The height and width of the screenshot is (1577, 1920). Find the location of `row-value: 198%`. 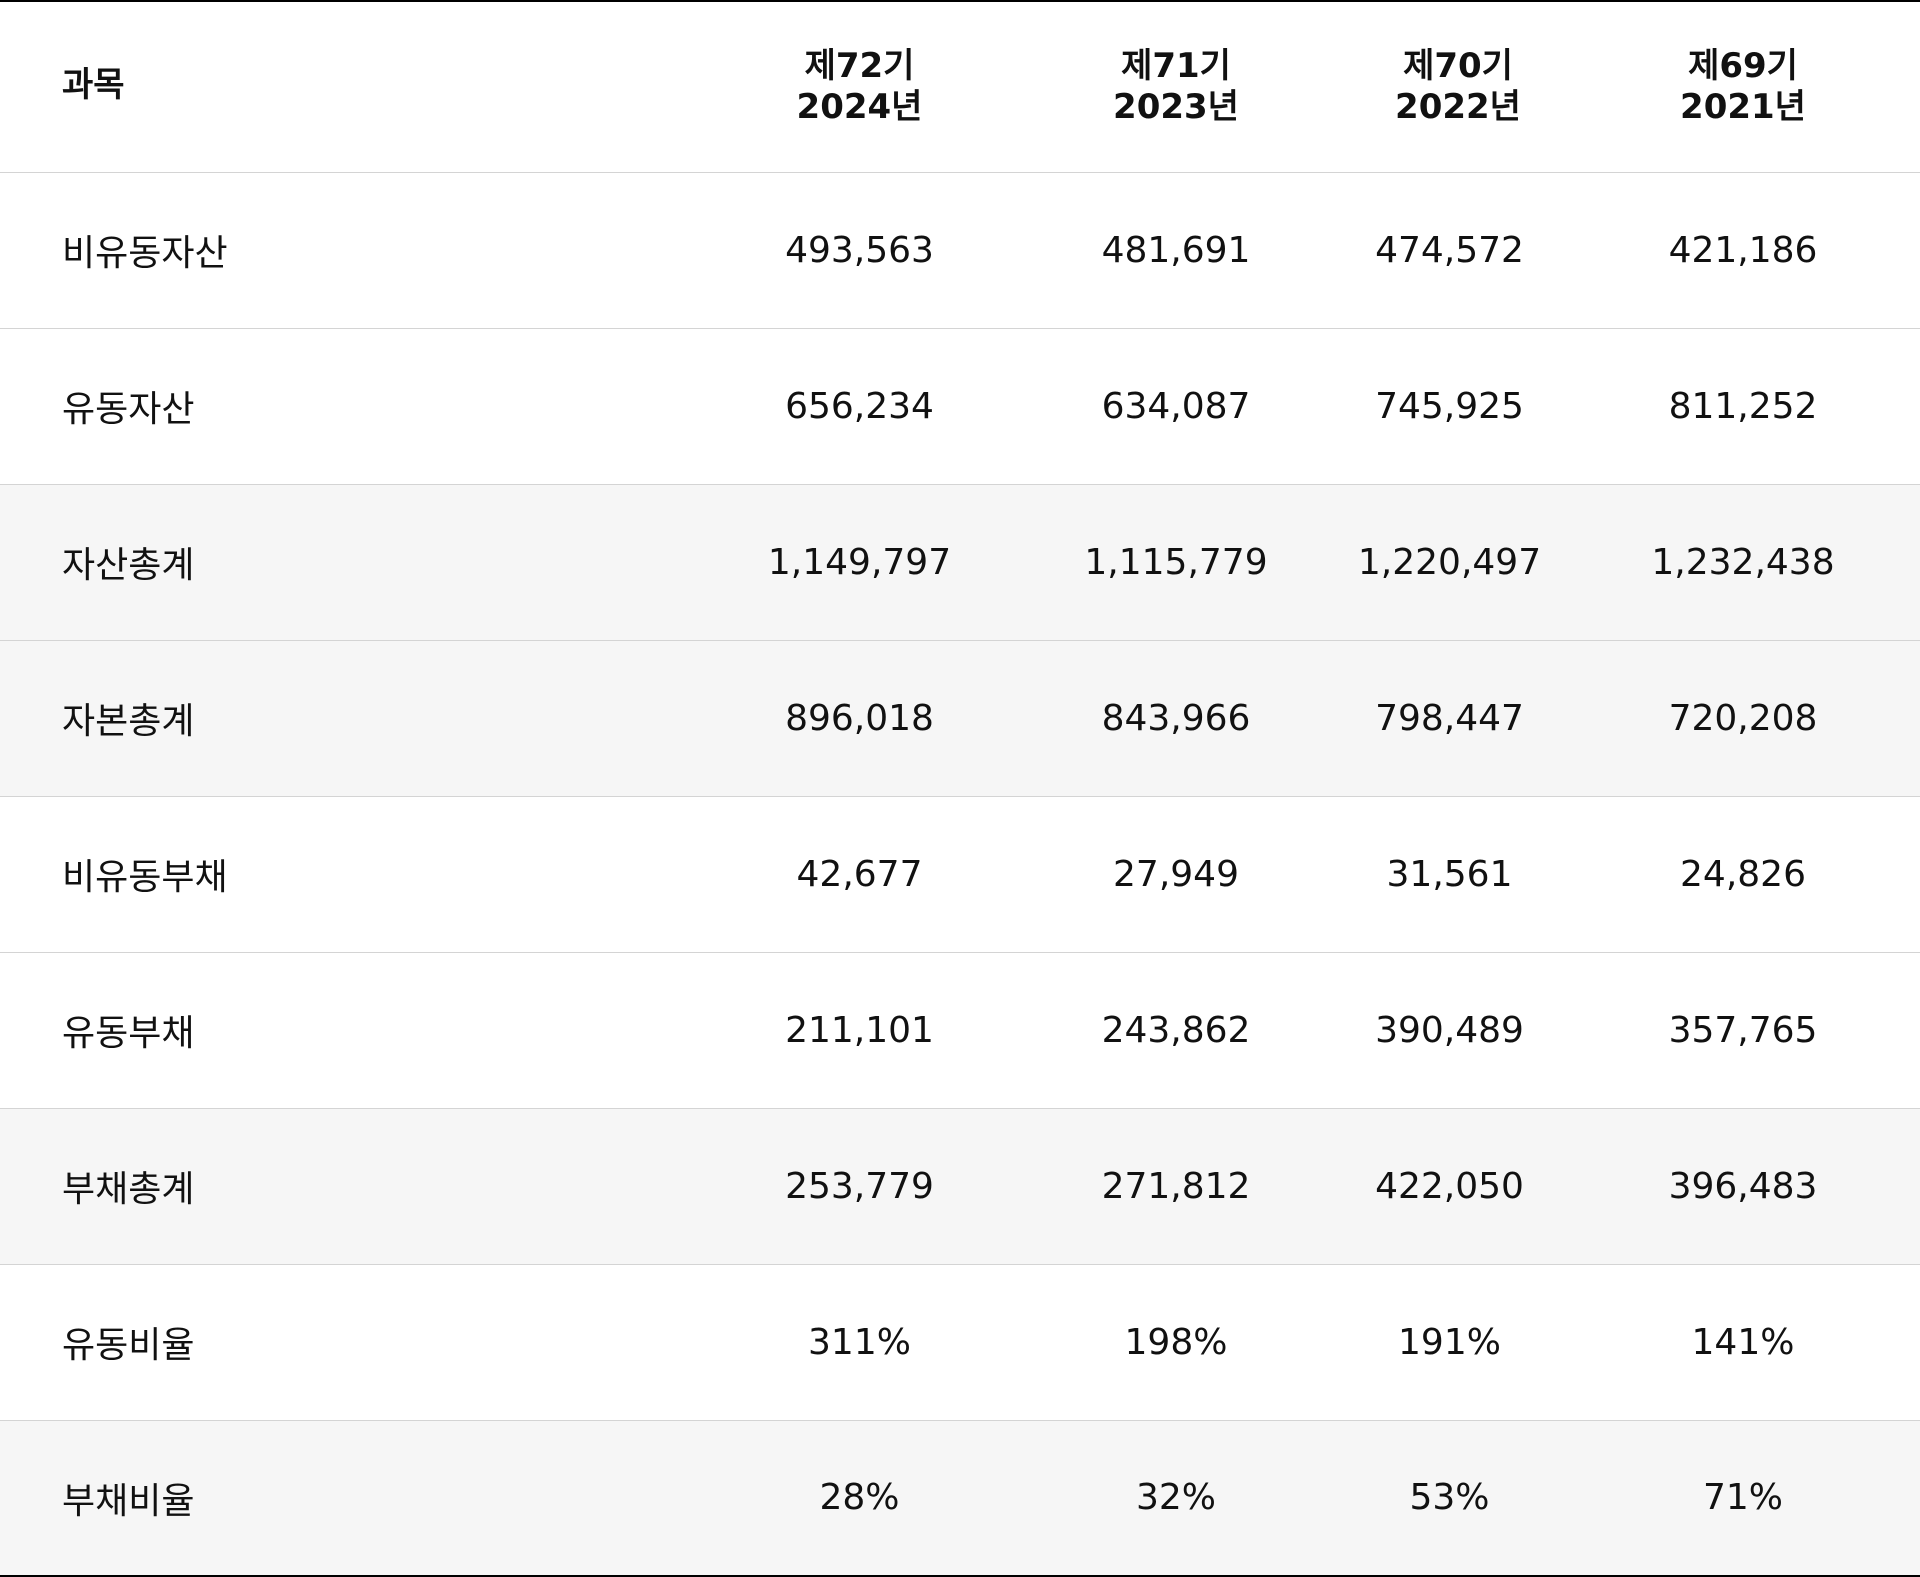

row-value: 198% is located at coordinates (1176, 1341).